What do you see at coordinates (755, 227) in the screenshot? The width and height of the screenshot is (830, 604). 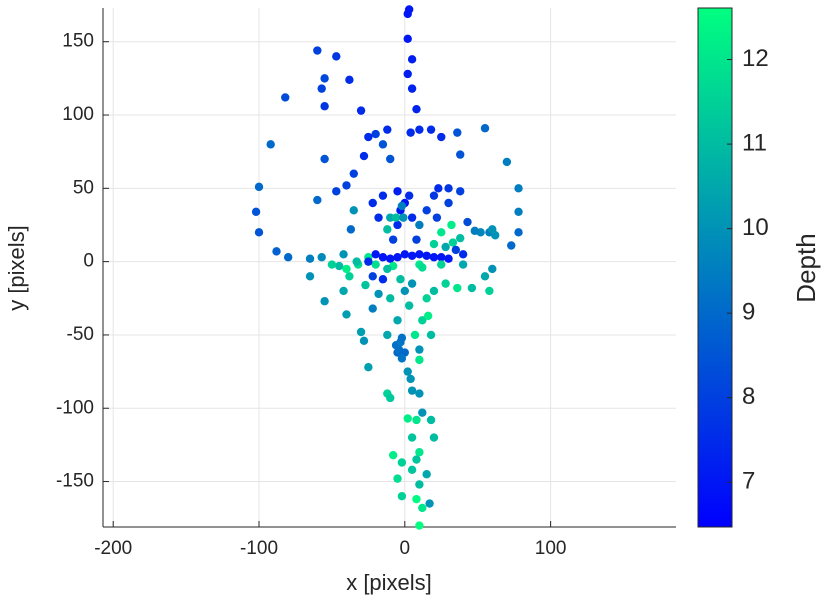 I see `colorbar-tick-label: 10` at bounding box center [755, 227].